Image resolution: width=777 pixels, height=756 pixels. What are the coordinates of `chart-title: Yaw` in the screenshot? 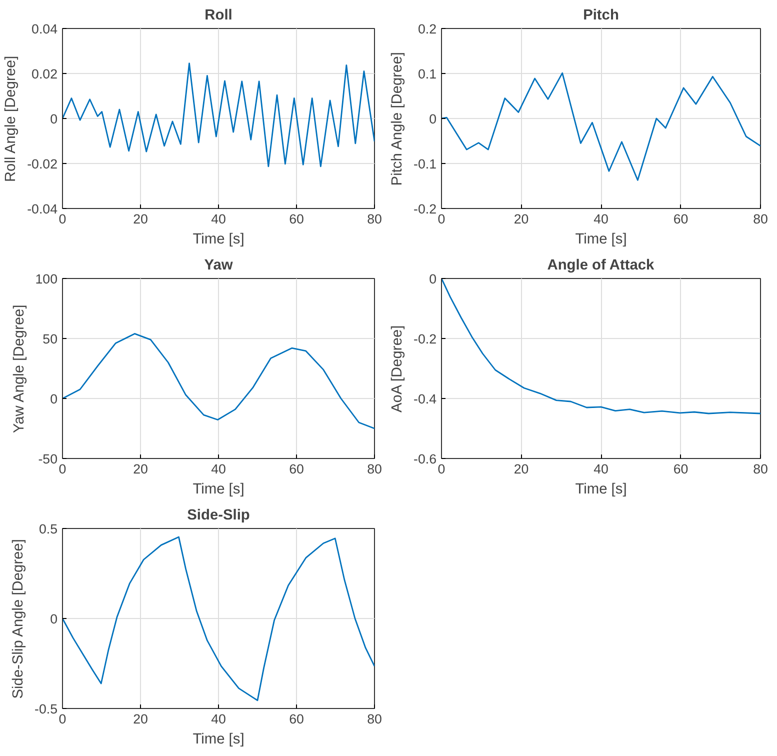 It's located at (219, 266).